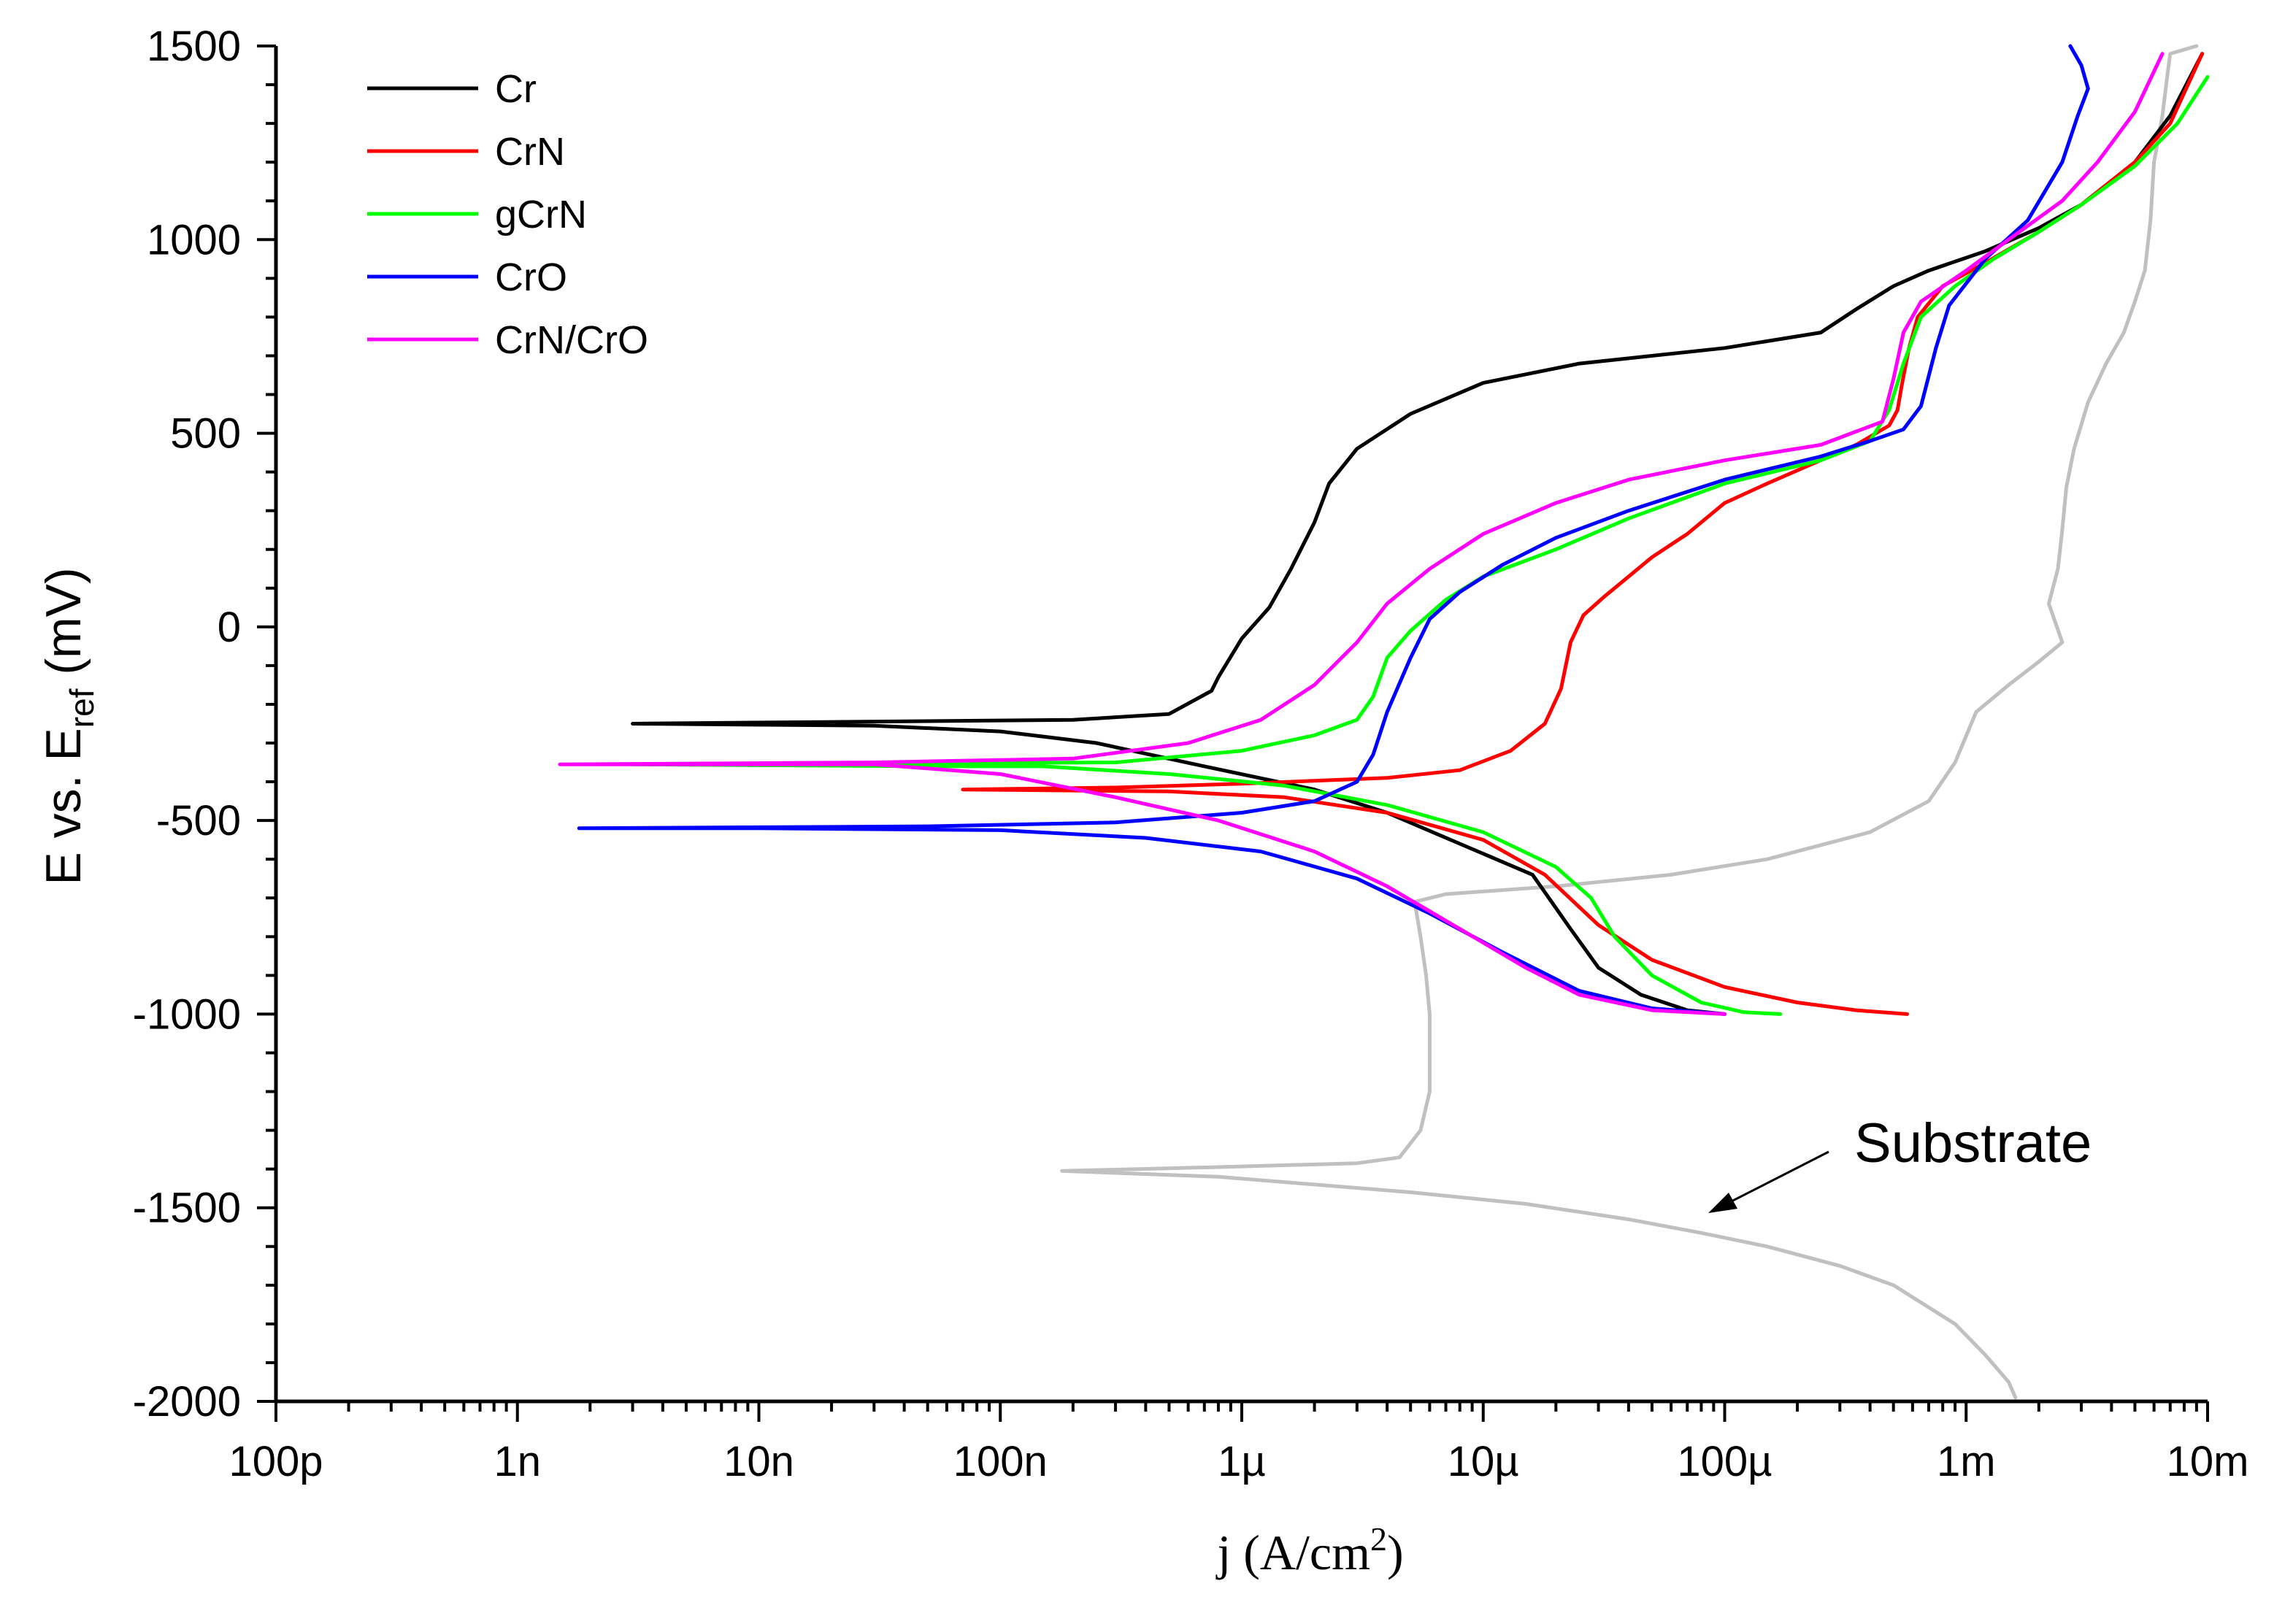  Describe the element at coordinates (1772, 1180) in the screenshot. I see `annotation-arrow` at that location.